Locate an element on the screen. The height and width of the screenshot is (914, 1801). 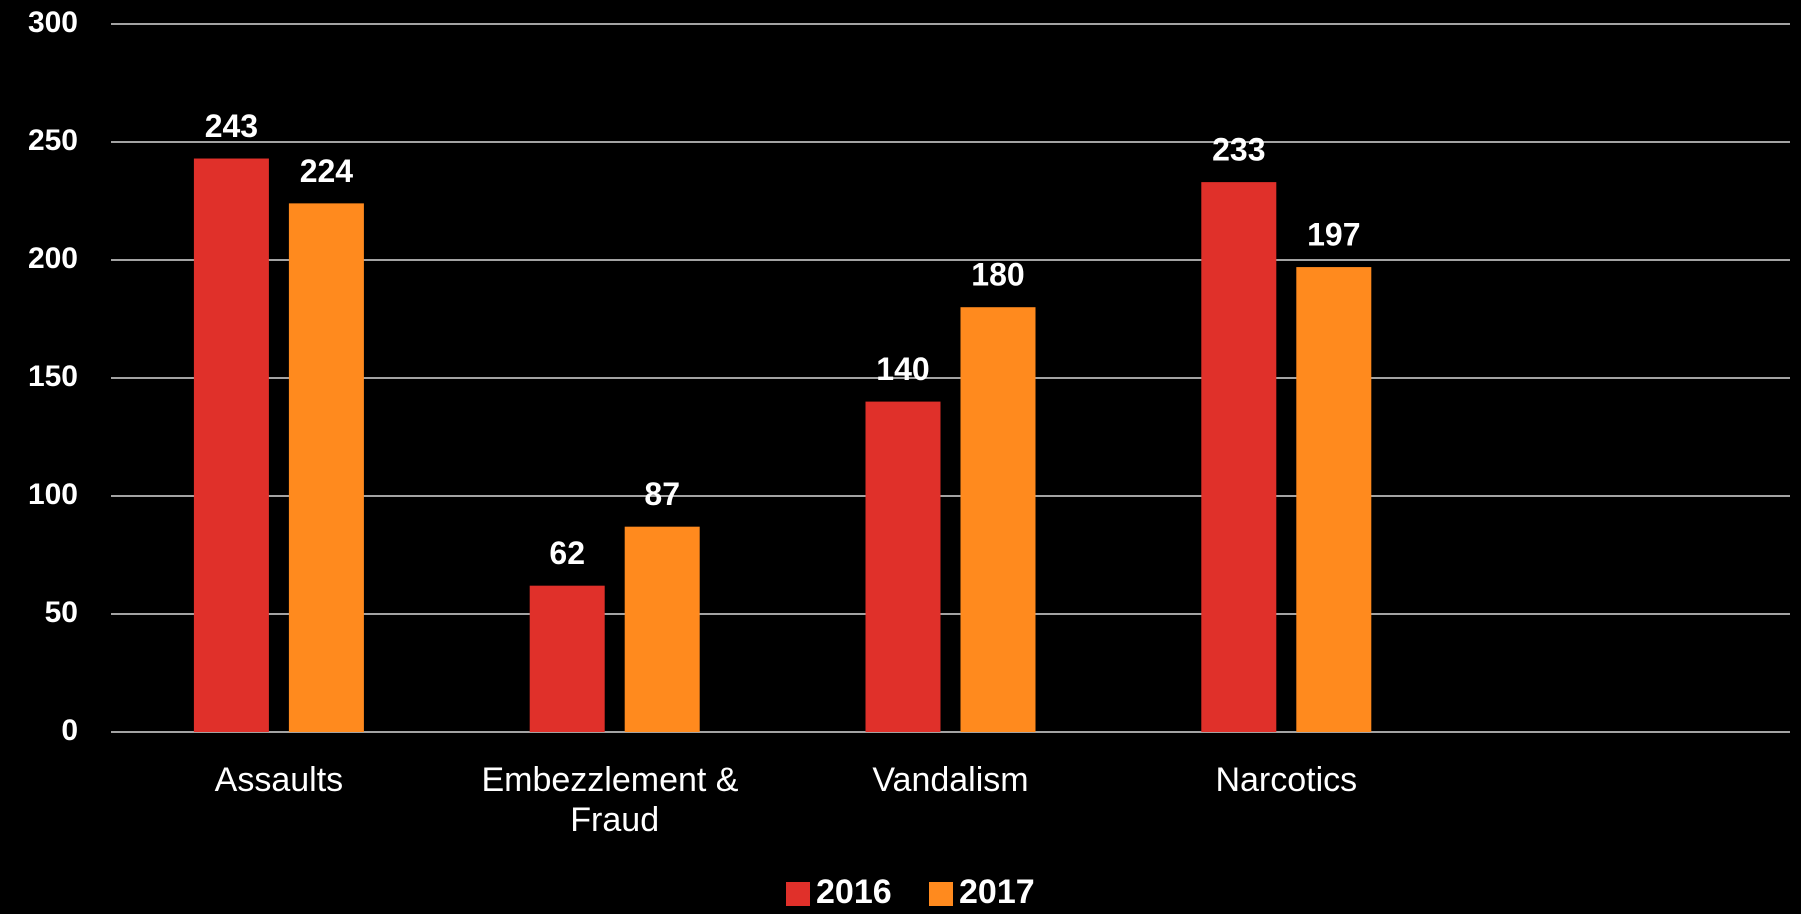
data-label: 224 is located at coordinates (327, 171).